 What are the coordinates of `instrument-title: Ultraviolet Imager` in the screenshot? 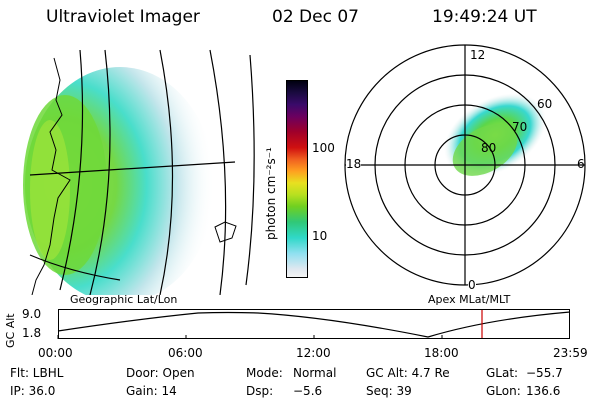 It's located at (123, 17).